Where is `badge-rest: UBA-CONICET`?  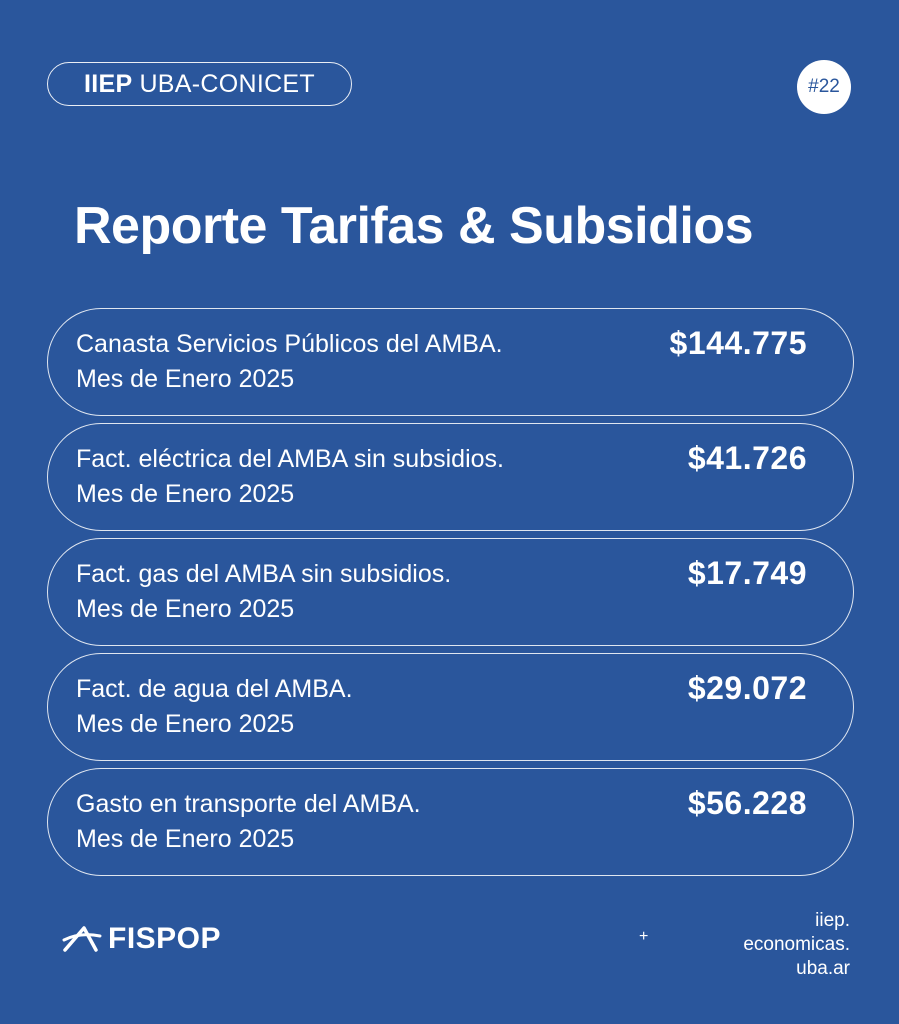
badge-rest: UBA-CONICET is located at coordinates (227, 83).